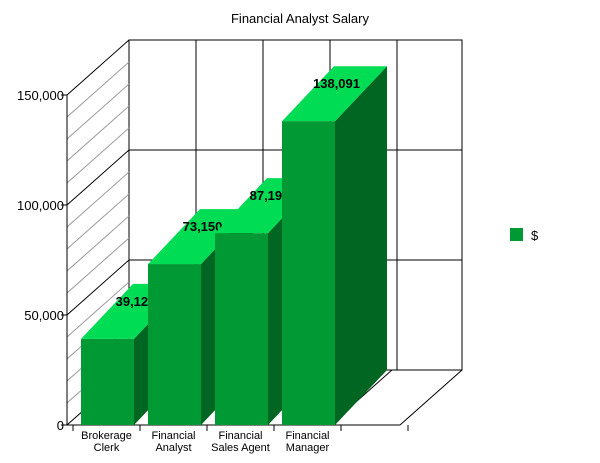 Image resolution: width=600 pixels, height=463 pixels. I want to click on data-label: 73,150, so click(203, 226).